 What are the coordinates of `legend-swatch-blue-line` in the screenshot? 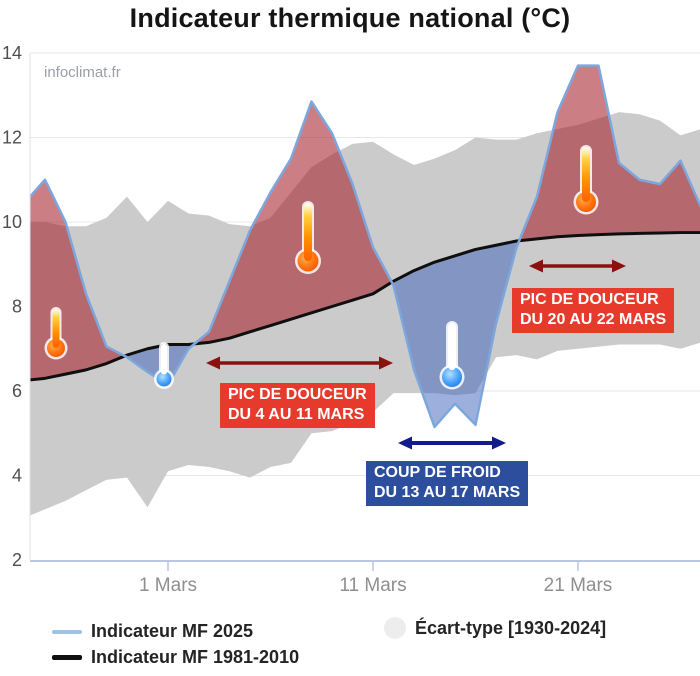 It's located at (67, 631).